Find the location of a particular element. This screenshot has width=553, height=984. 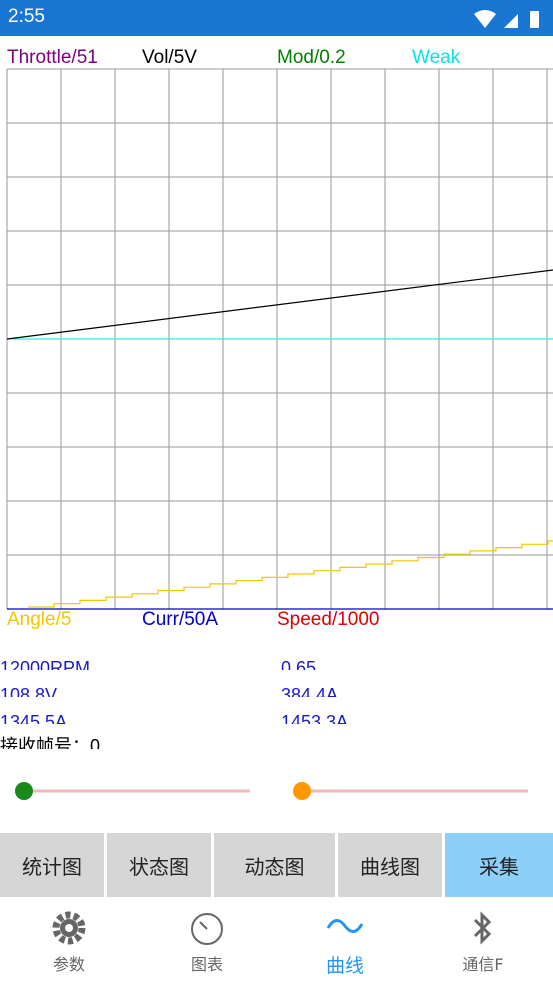

readout: 1453.3A is located at coordinates (315, 718).